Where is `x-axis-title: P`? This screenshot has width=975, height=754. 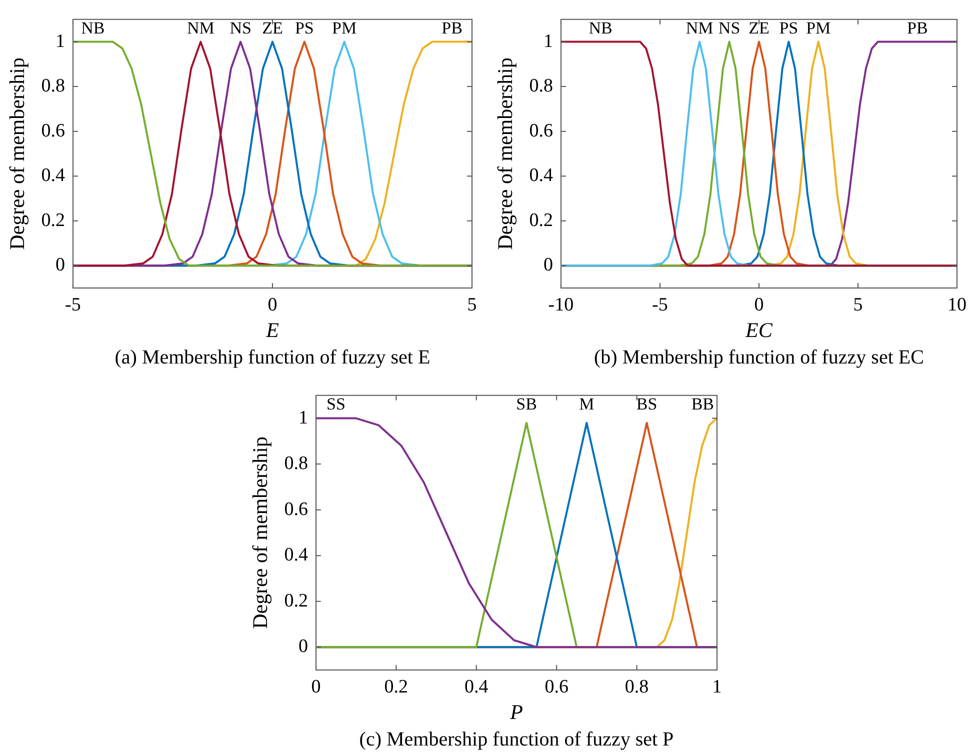
x-axis-title: P is located at coordinates (516, 712).